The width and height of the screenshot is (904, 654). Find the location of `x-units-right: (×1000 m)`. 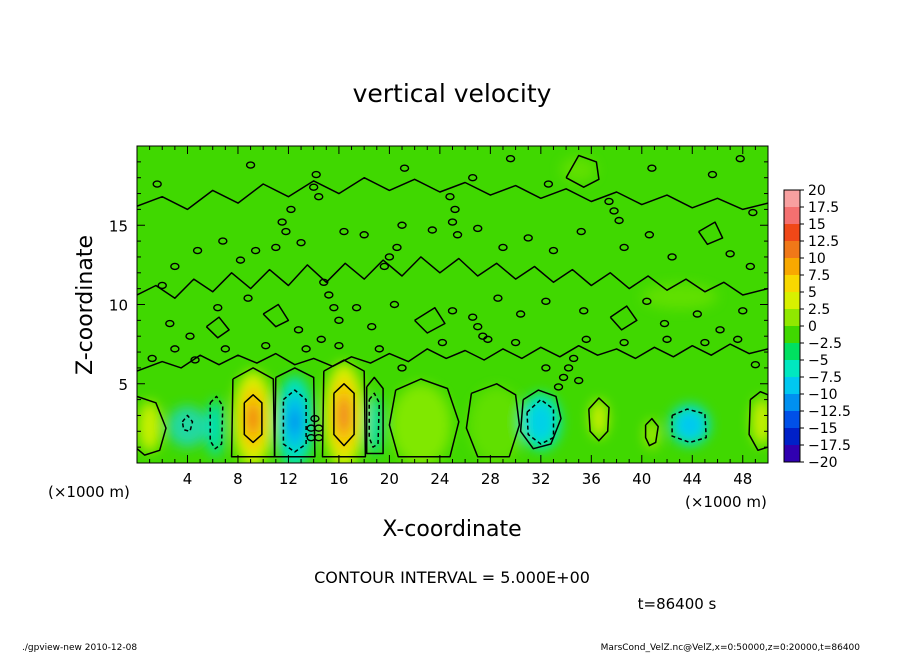

x-units-right: (×1000 m) is located at coordinates (726, 502).